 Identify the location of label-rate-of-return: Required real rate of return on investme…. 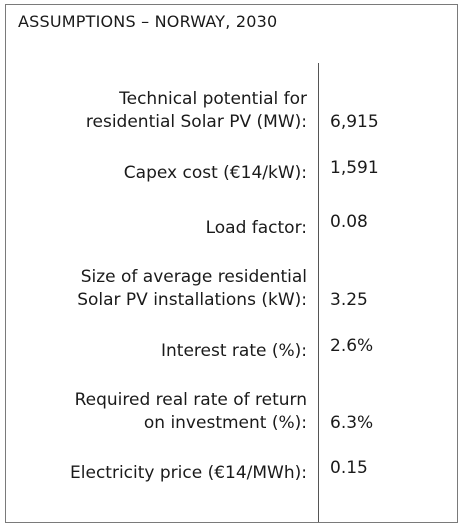
(190, 411).